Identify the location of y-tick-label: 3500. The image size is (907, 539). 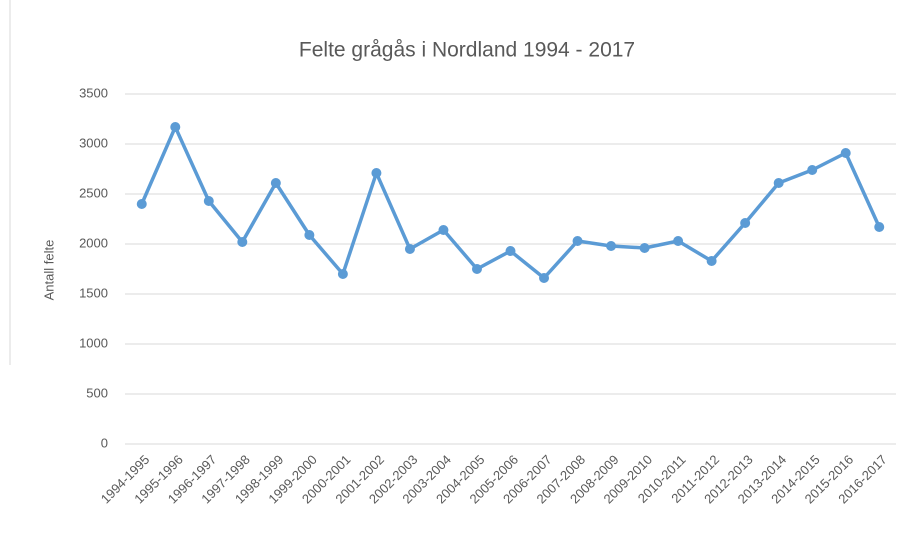
(93, 92).